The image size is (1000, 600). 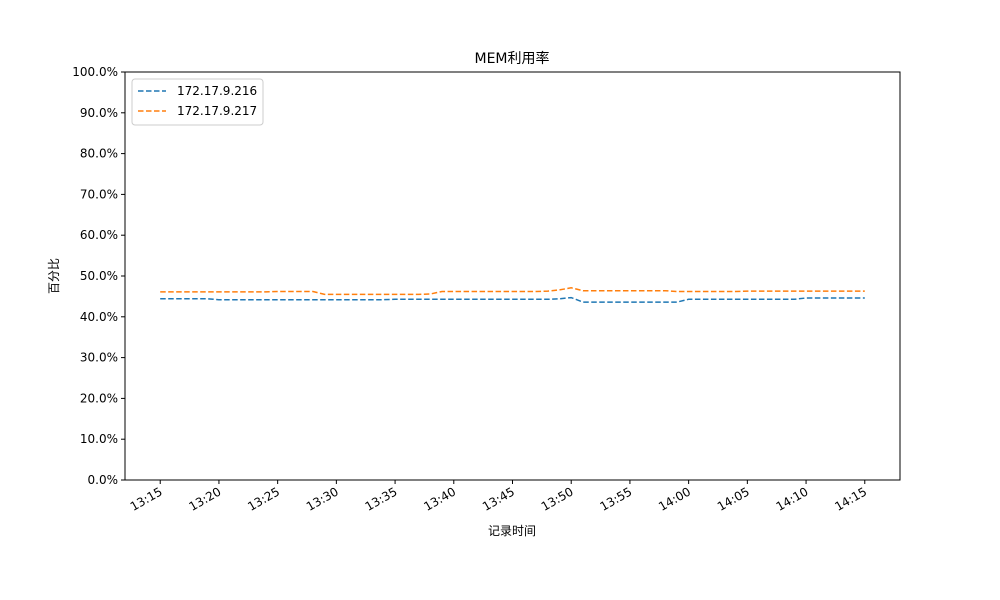 What do you see at coordinates (99, 317) in the screenshot?
I see `y-tick-label: 40.0%` at bounding box center [99, 317].